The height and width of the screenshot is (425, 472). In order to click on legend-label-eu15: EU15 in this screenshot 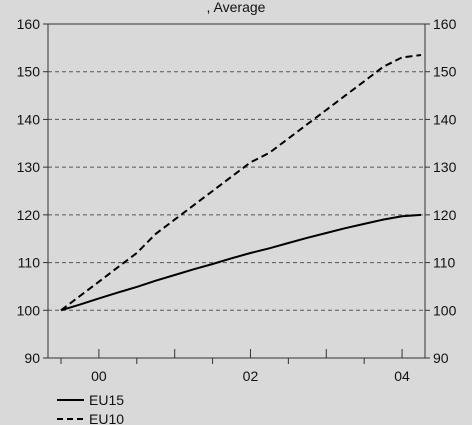, I will do `click(106, 400)`.